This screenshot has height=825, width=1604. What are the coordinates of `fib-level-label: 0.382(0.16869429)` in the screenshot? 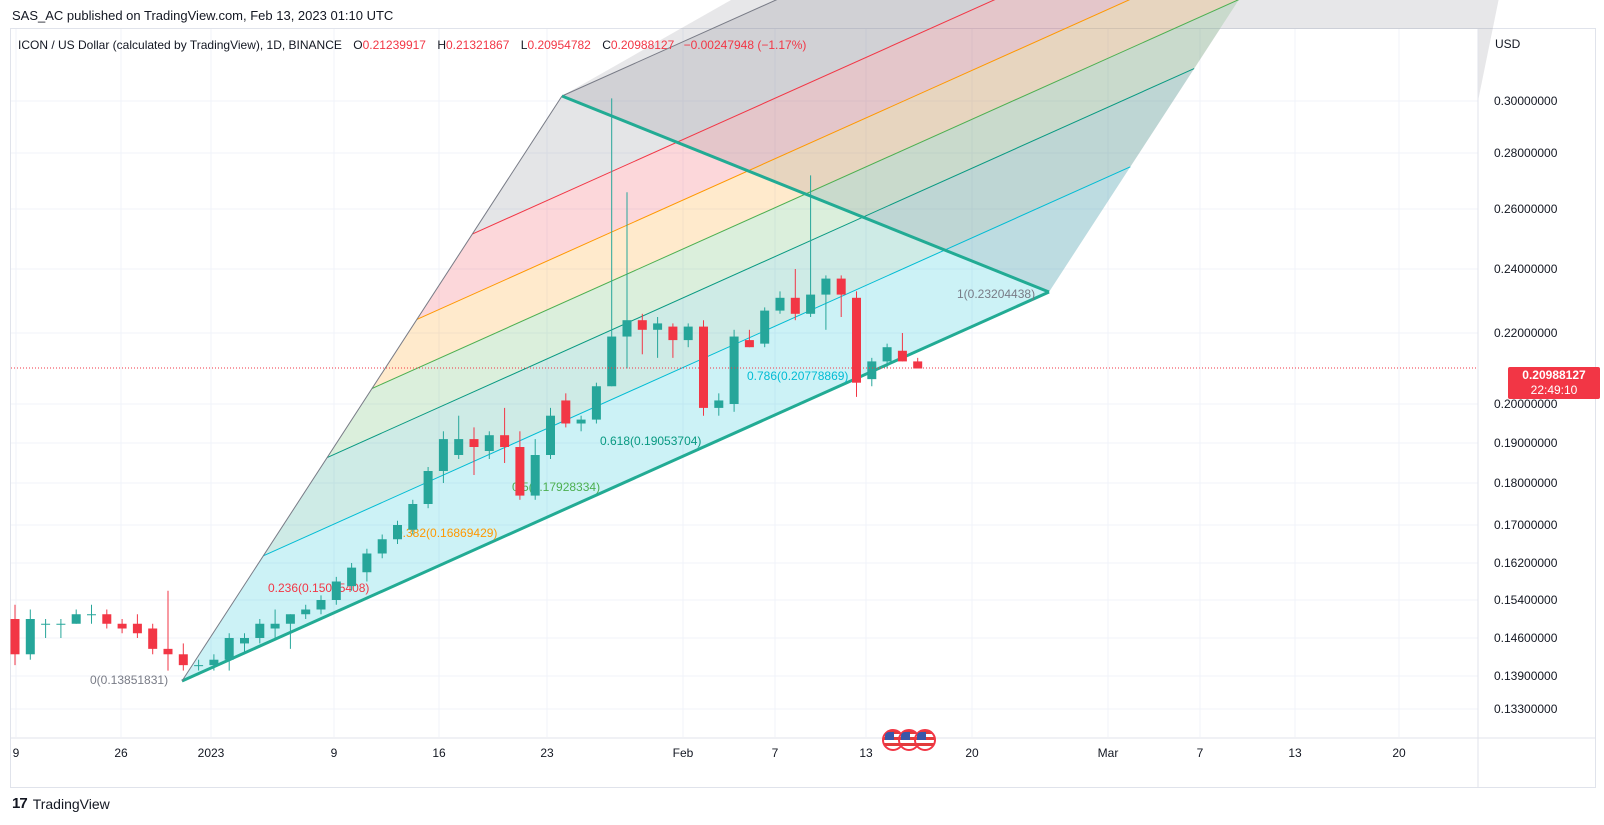 It's located at (446, 533).